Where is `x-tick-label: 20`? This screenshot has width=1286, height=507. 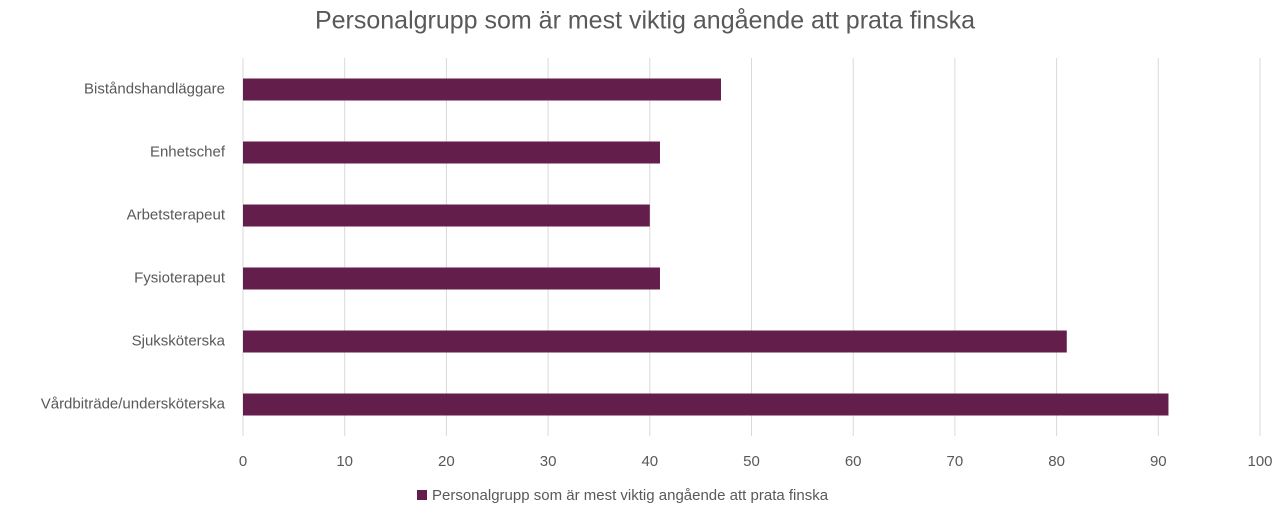
x-tick-label: 20 is located at coordinates (446, 461).